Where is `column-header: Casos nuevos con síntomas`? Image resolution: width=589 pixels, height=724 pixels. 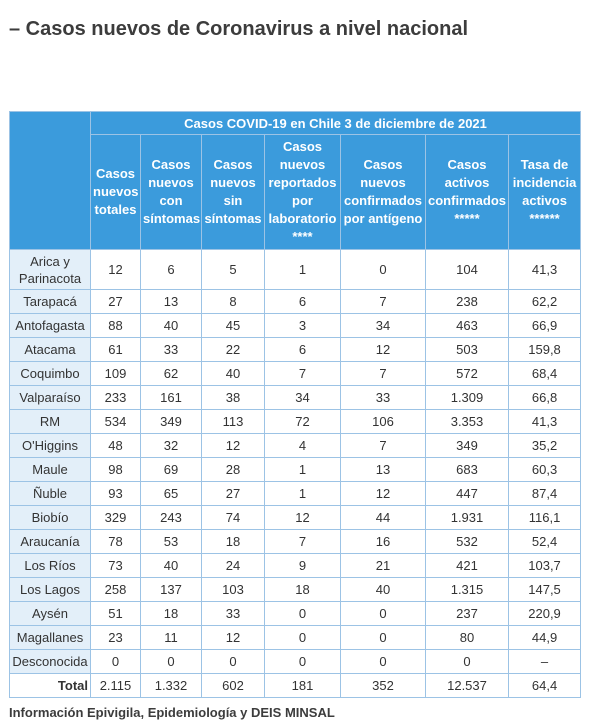 column-header: Casos nuevos con síntomas is located at coordinates (171, 192).